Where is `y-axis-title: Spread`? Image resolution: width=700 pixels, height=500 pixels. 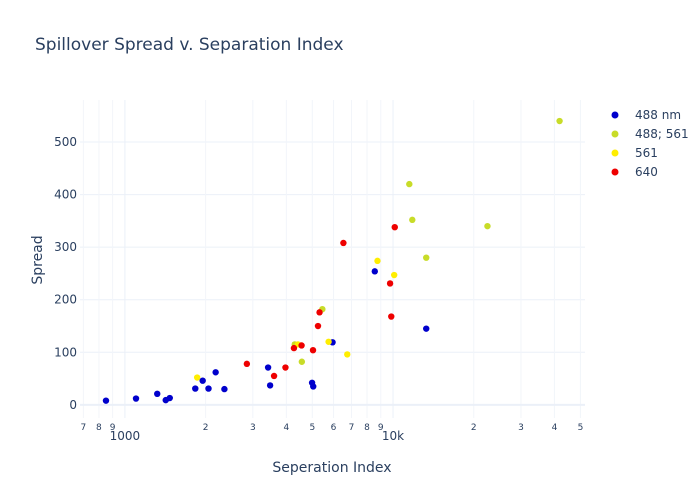
y-axis-title: Spread is located at coordinates (38, 259).